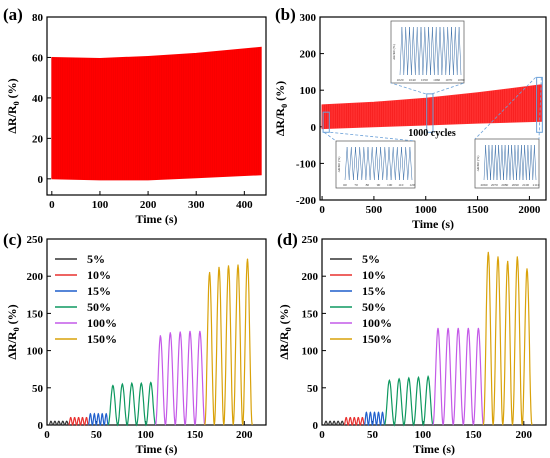 This screenshot has width=550, height=458. Describe the element at coordinates (38, 58) in the screenshot. I see `y-tick-label: 60` at that location.